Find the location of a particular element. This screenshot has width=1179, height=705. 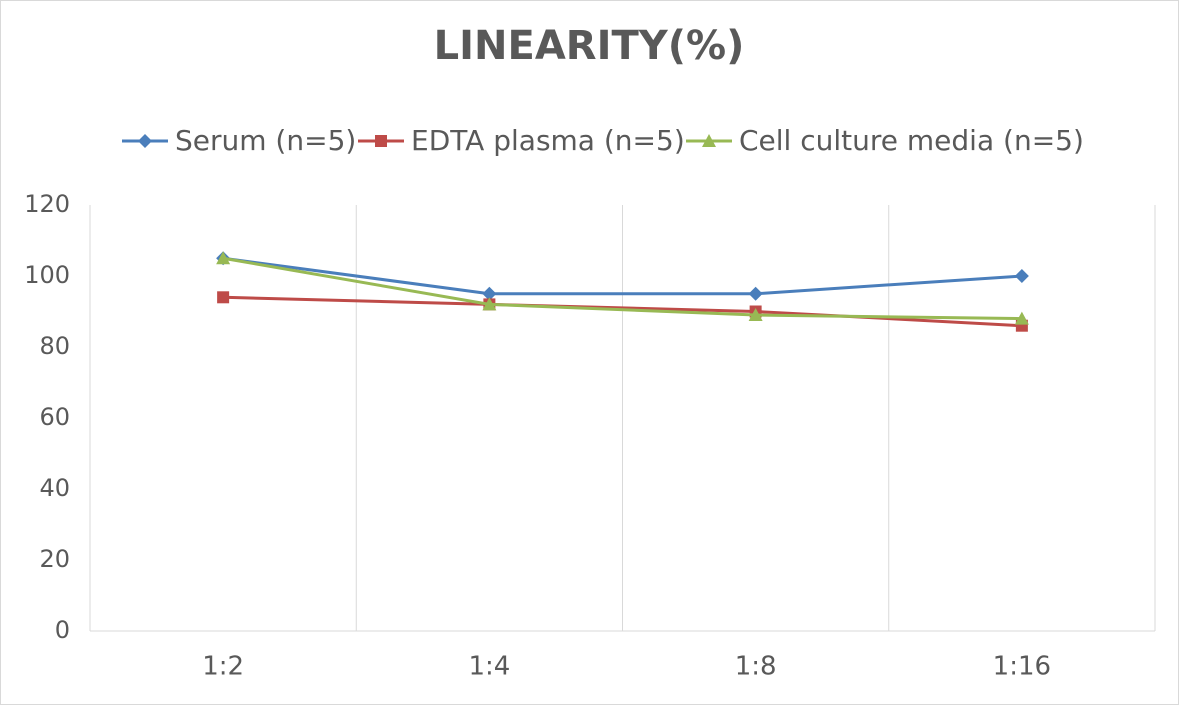

y-tick-label: 60 is located at coordinates (54, 417).